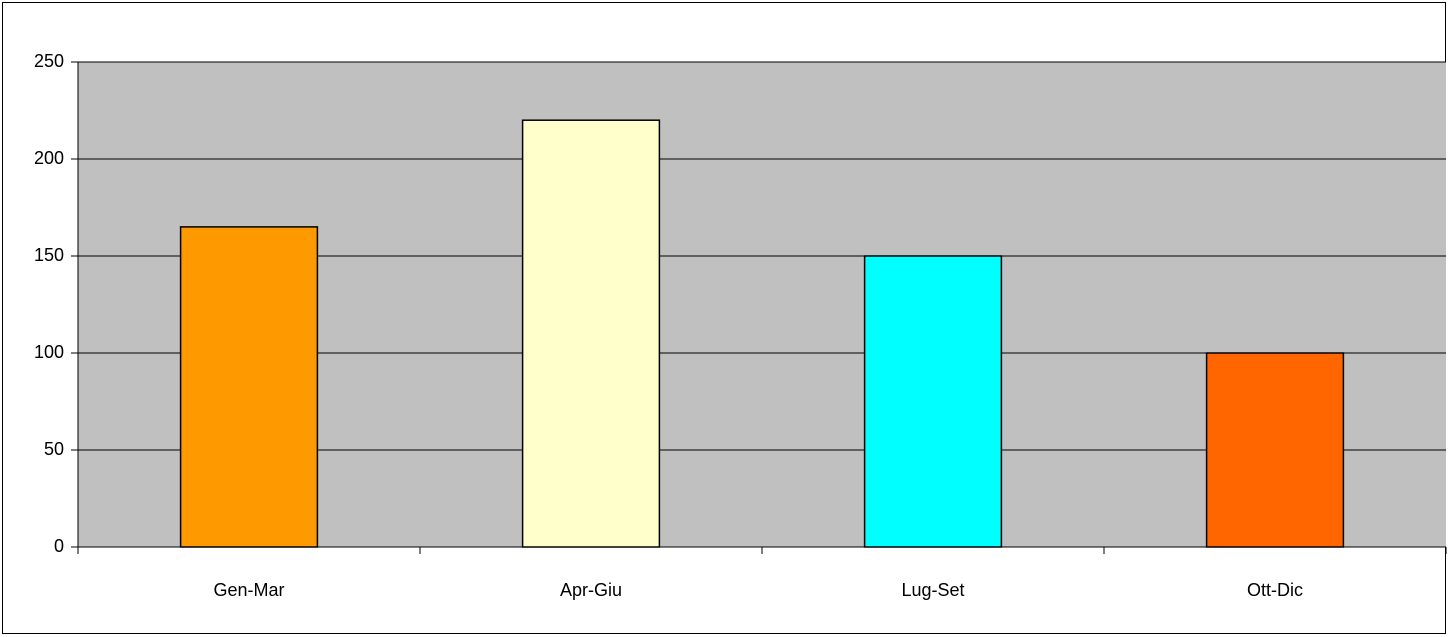  I want to click on y-tick-label: 0, so click(59, 546).